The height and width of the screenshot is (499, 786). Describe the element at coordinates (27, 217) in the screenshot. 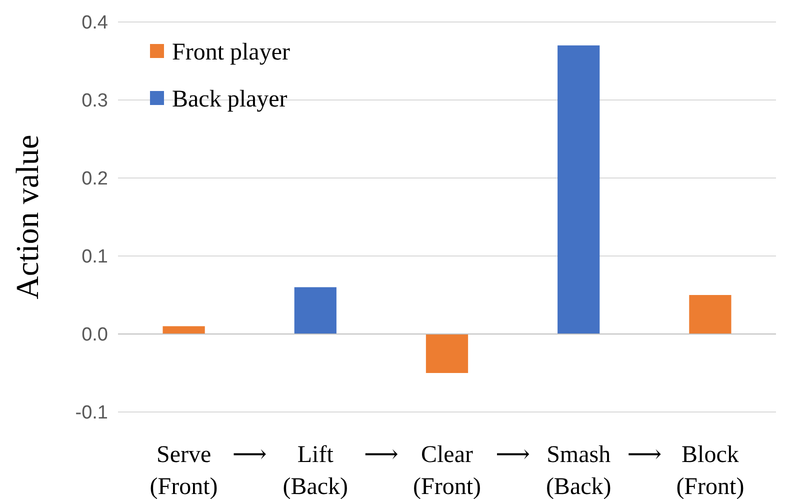

I see `y-axis-title: Action value` at that location.